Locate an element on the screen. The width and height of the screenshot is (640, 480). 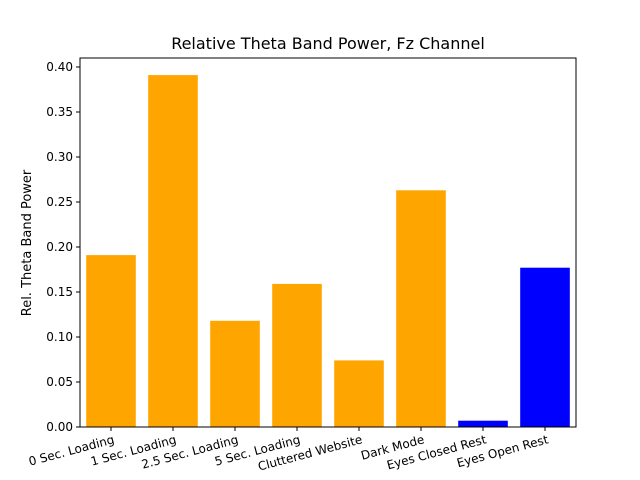
y-axis-label: Rel. Theta Band Power is located at coordinates (27, 242).